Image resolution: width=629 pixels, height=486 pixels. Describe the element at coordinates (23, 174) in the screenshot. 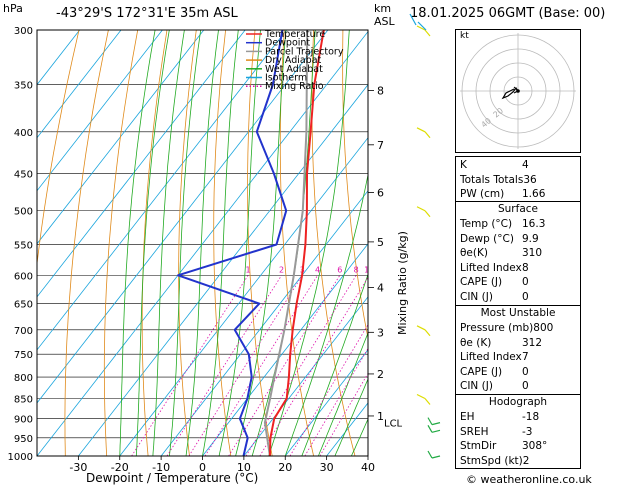

I see `pressure-tick-label: 450` at that location.